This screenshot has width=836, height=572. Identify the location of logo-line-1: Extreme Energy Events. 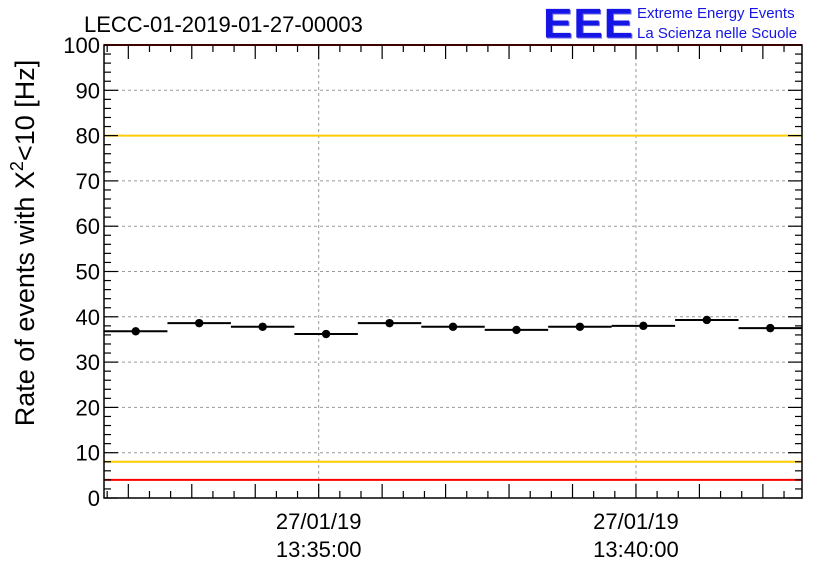
(716, 13).